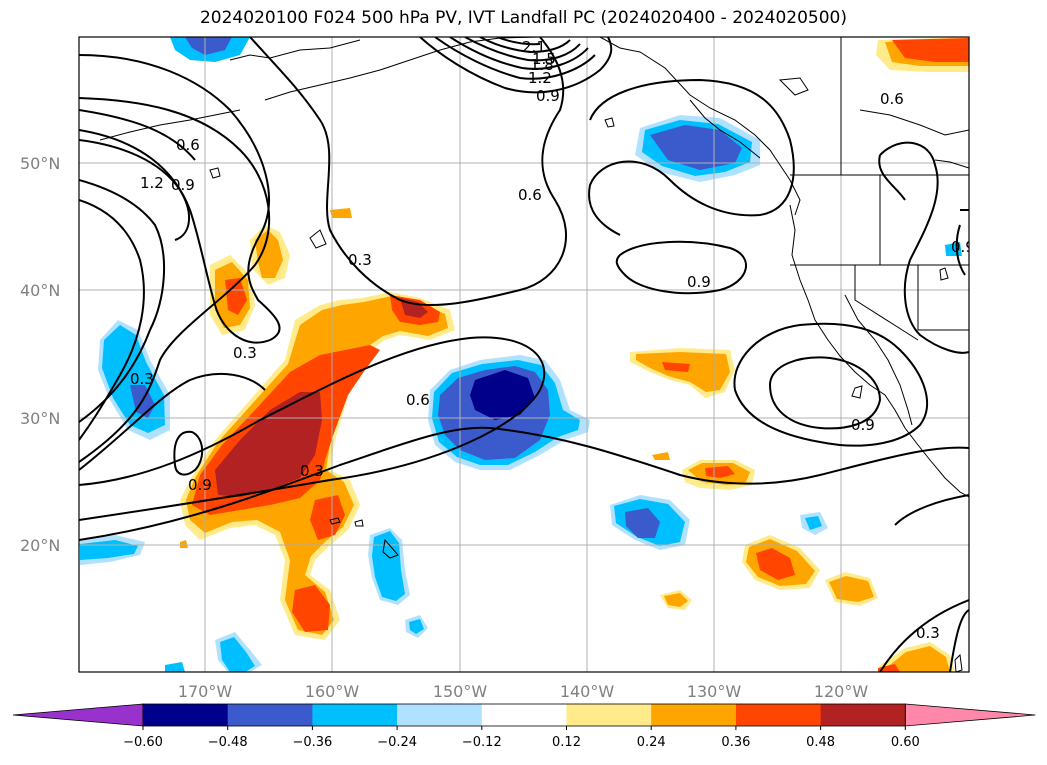 The height and width of the screenshot is (765, 1047). Describe the element at coordinates (311, 608) in the screenshot. I see `shade-red-south2-ar` at that location.